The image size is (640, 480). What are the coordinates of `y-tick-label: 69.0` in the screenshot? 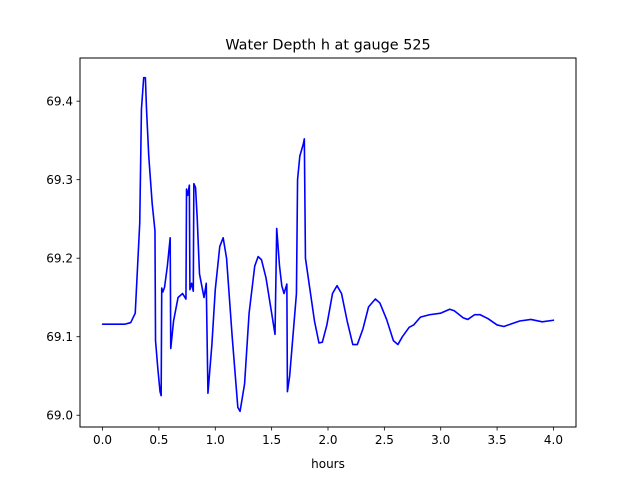 It's located at (59, 416).